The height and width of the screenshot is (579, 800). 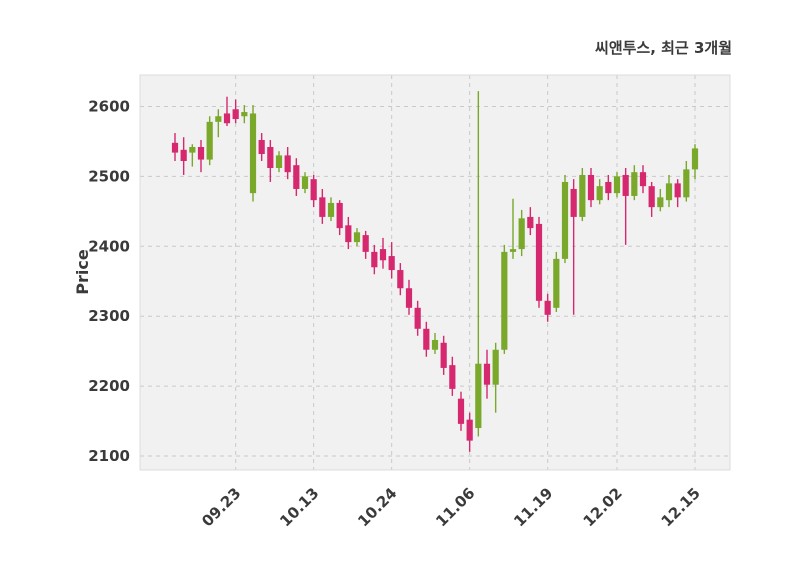 I want to click on y-axis-ticks: 2100 2200 2300 2400 2500 2600, so click(x=109, y=281).